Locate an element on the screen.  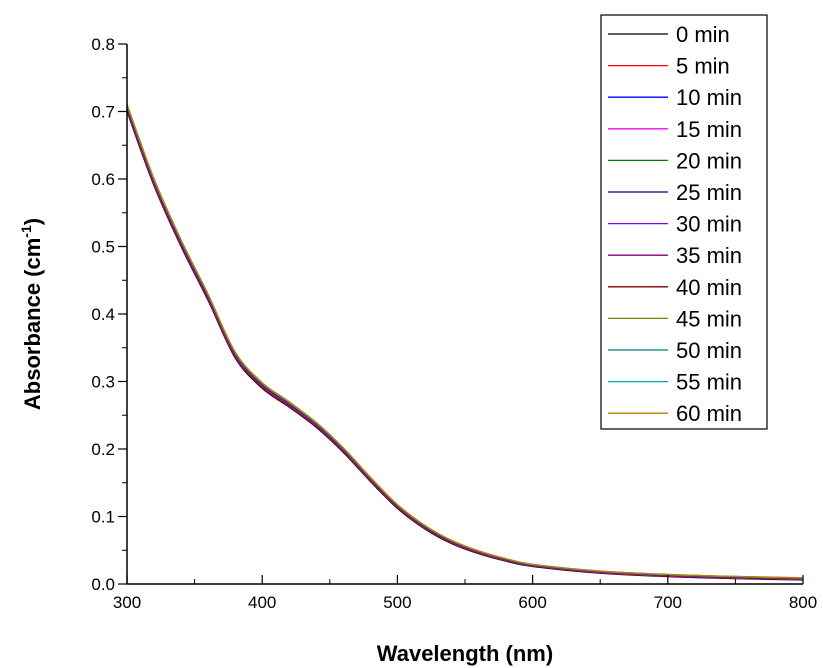
y-tick-label: 0.2 is located at coordinates (103, 449).